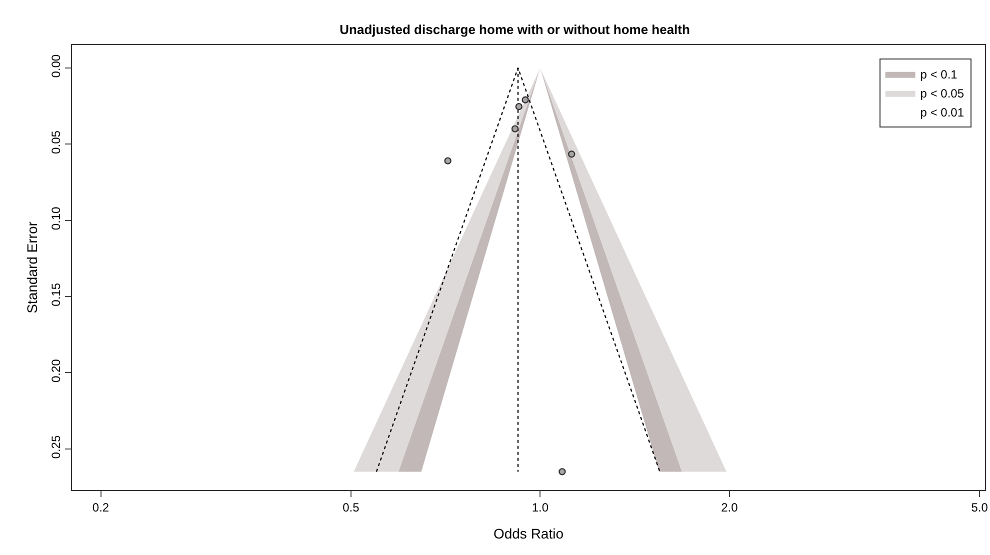 Image resolution: width=990 pixels, height=555 pixels. What do you see at coordinates (101, 507) in the screenshot?
I see `x-tick-label: 0.2` at bounding box center [101, 507].